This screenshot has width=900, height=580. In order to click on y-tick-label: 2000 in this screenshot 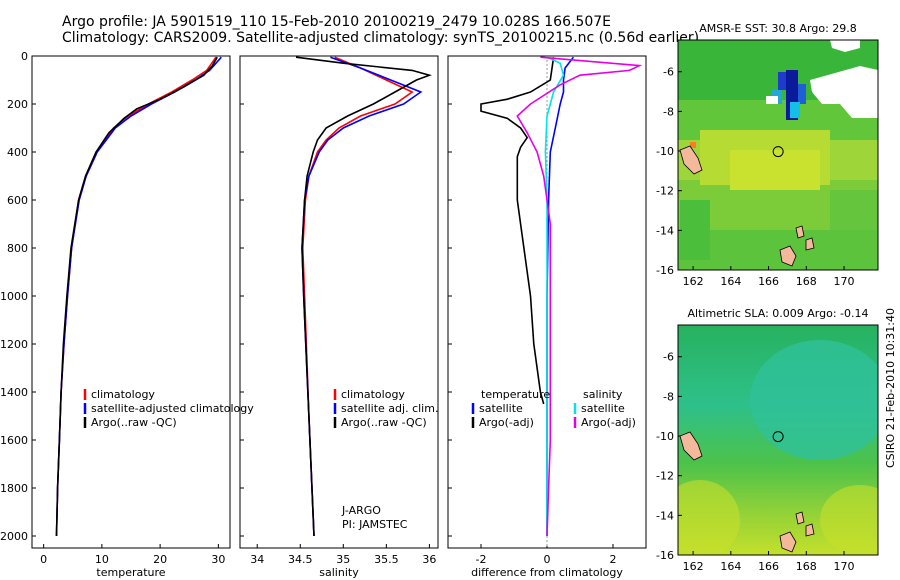, I will do `click(14, 536)`.